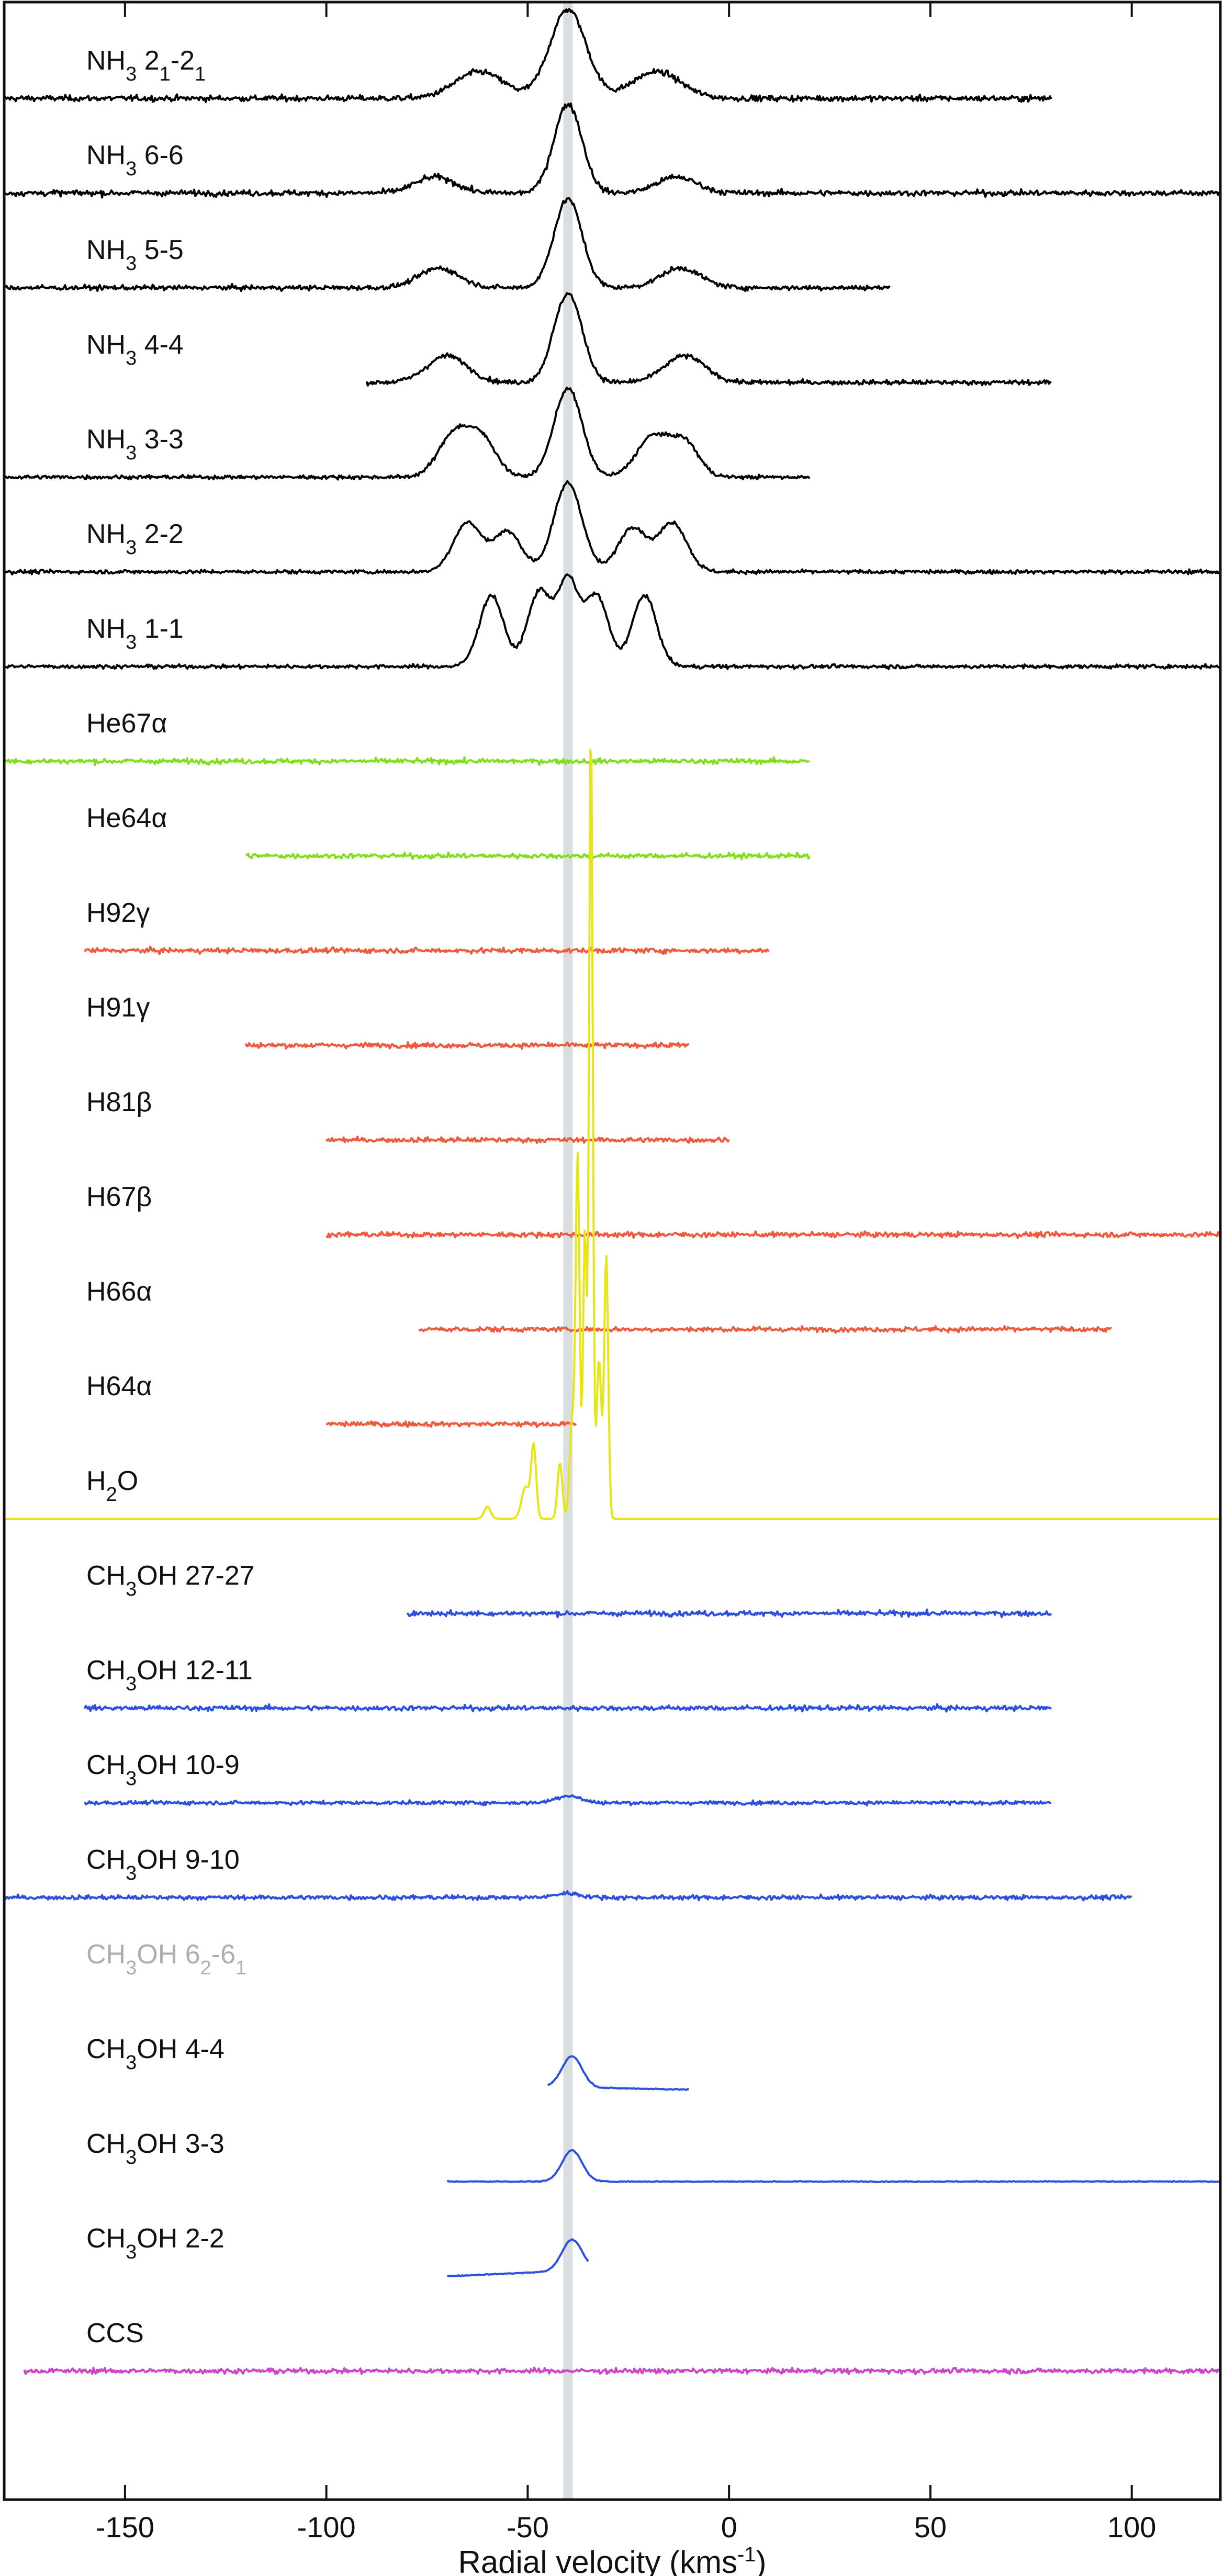 The image size is (1224, 2576). I want to click on series-label: H67β, so click(119, 1197).